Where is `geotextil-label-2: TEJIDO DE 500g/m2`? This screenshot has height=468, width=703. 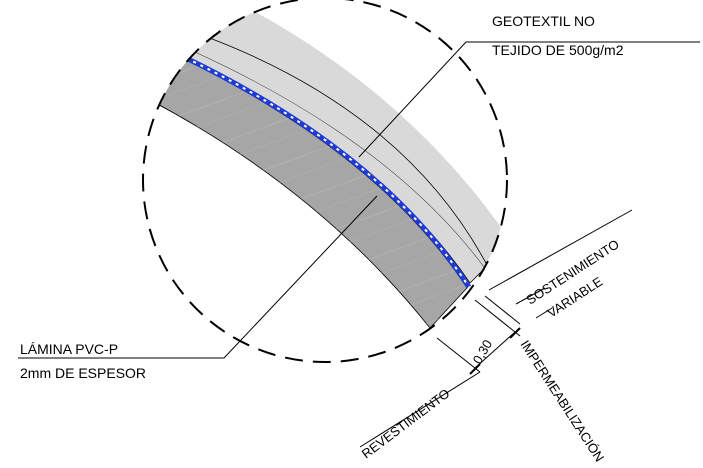
geotextil-label-2: TEJIDO DE 500g/m2 is located at coordinates (558, 50).